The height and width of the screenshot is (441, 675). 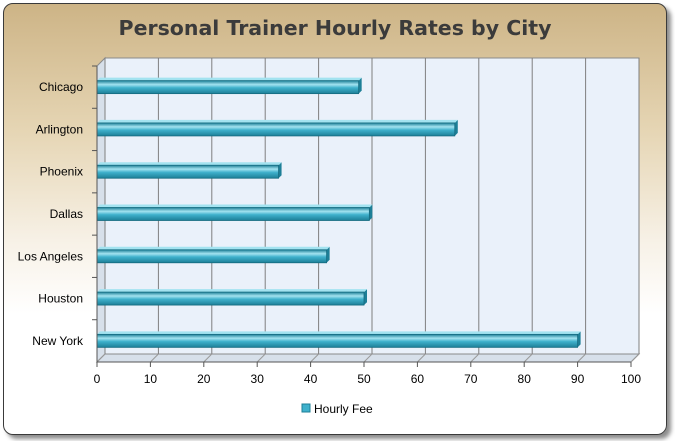 What do you see at coordinates (418, 379) in the screenshot?
I see `x-tick-label: 60` at bounding box center [418, 379].